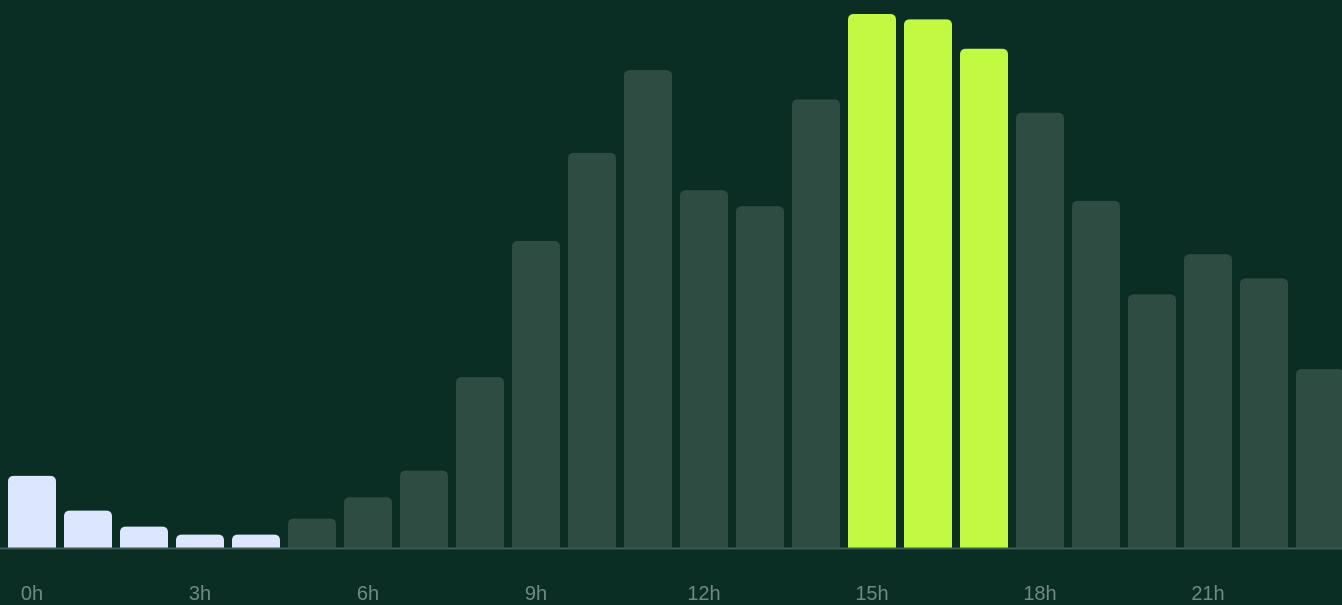  I want to click on bar-10h, so click(592, 350).